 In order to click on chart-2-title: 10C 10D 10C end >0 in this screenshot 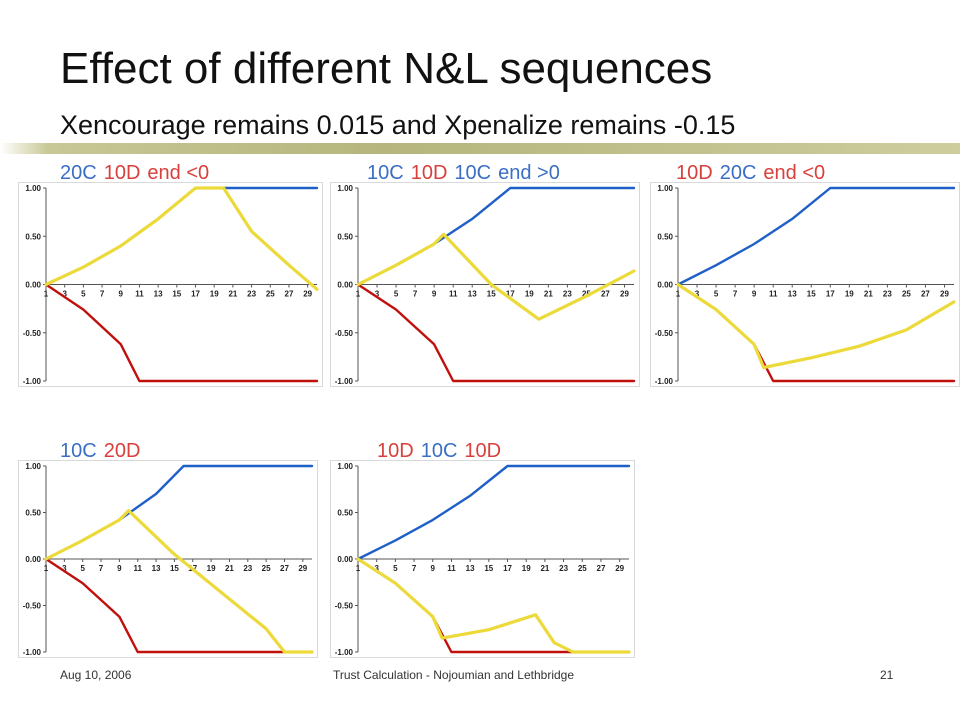, I will do `click(467, 173)`.